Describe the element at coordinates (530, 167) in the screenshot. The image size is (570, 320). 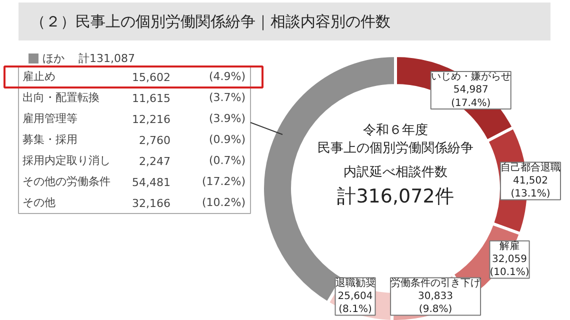
I see `slice-label: 自己都合退職` at that location.